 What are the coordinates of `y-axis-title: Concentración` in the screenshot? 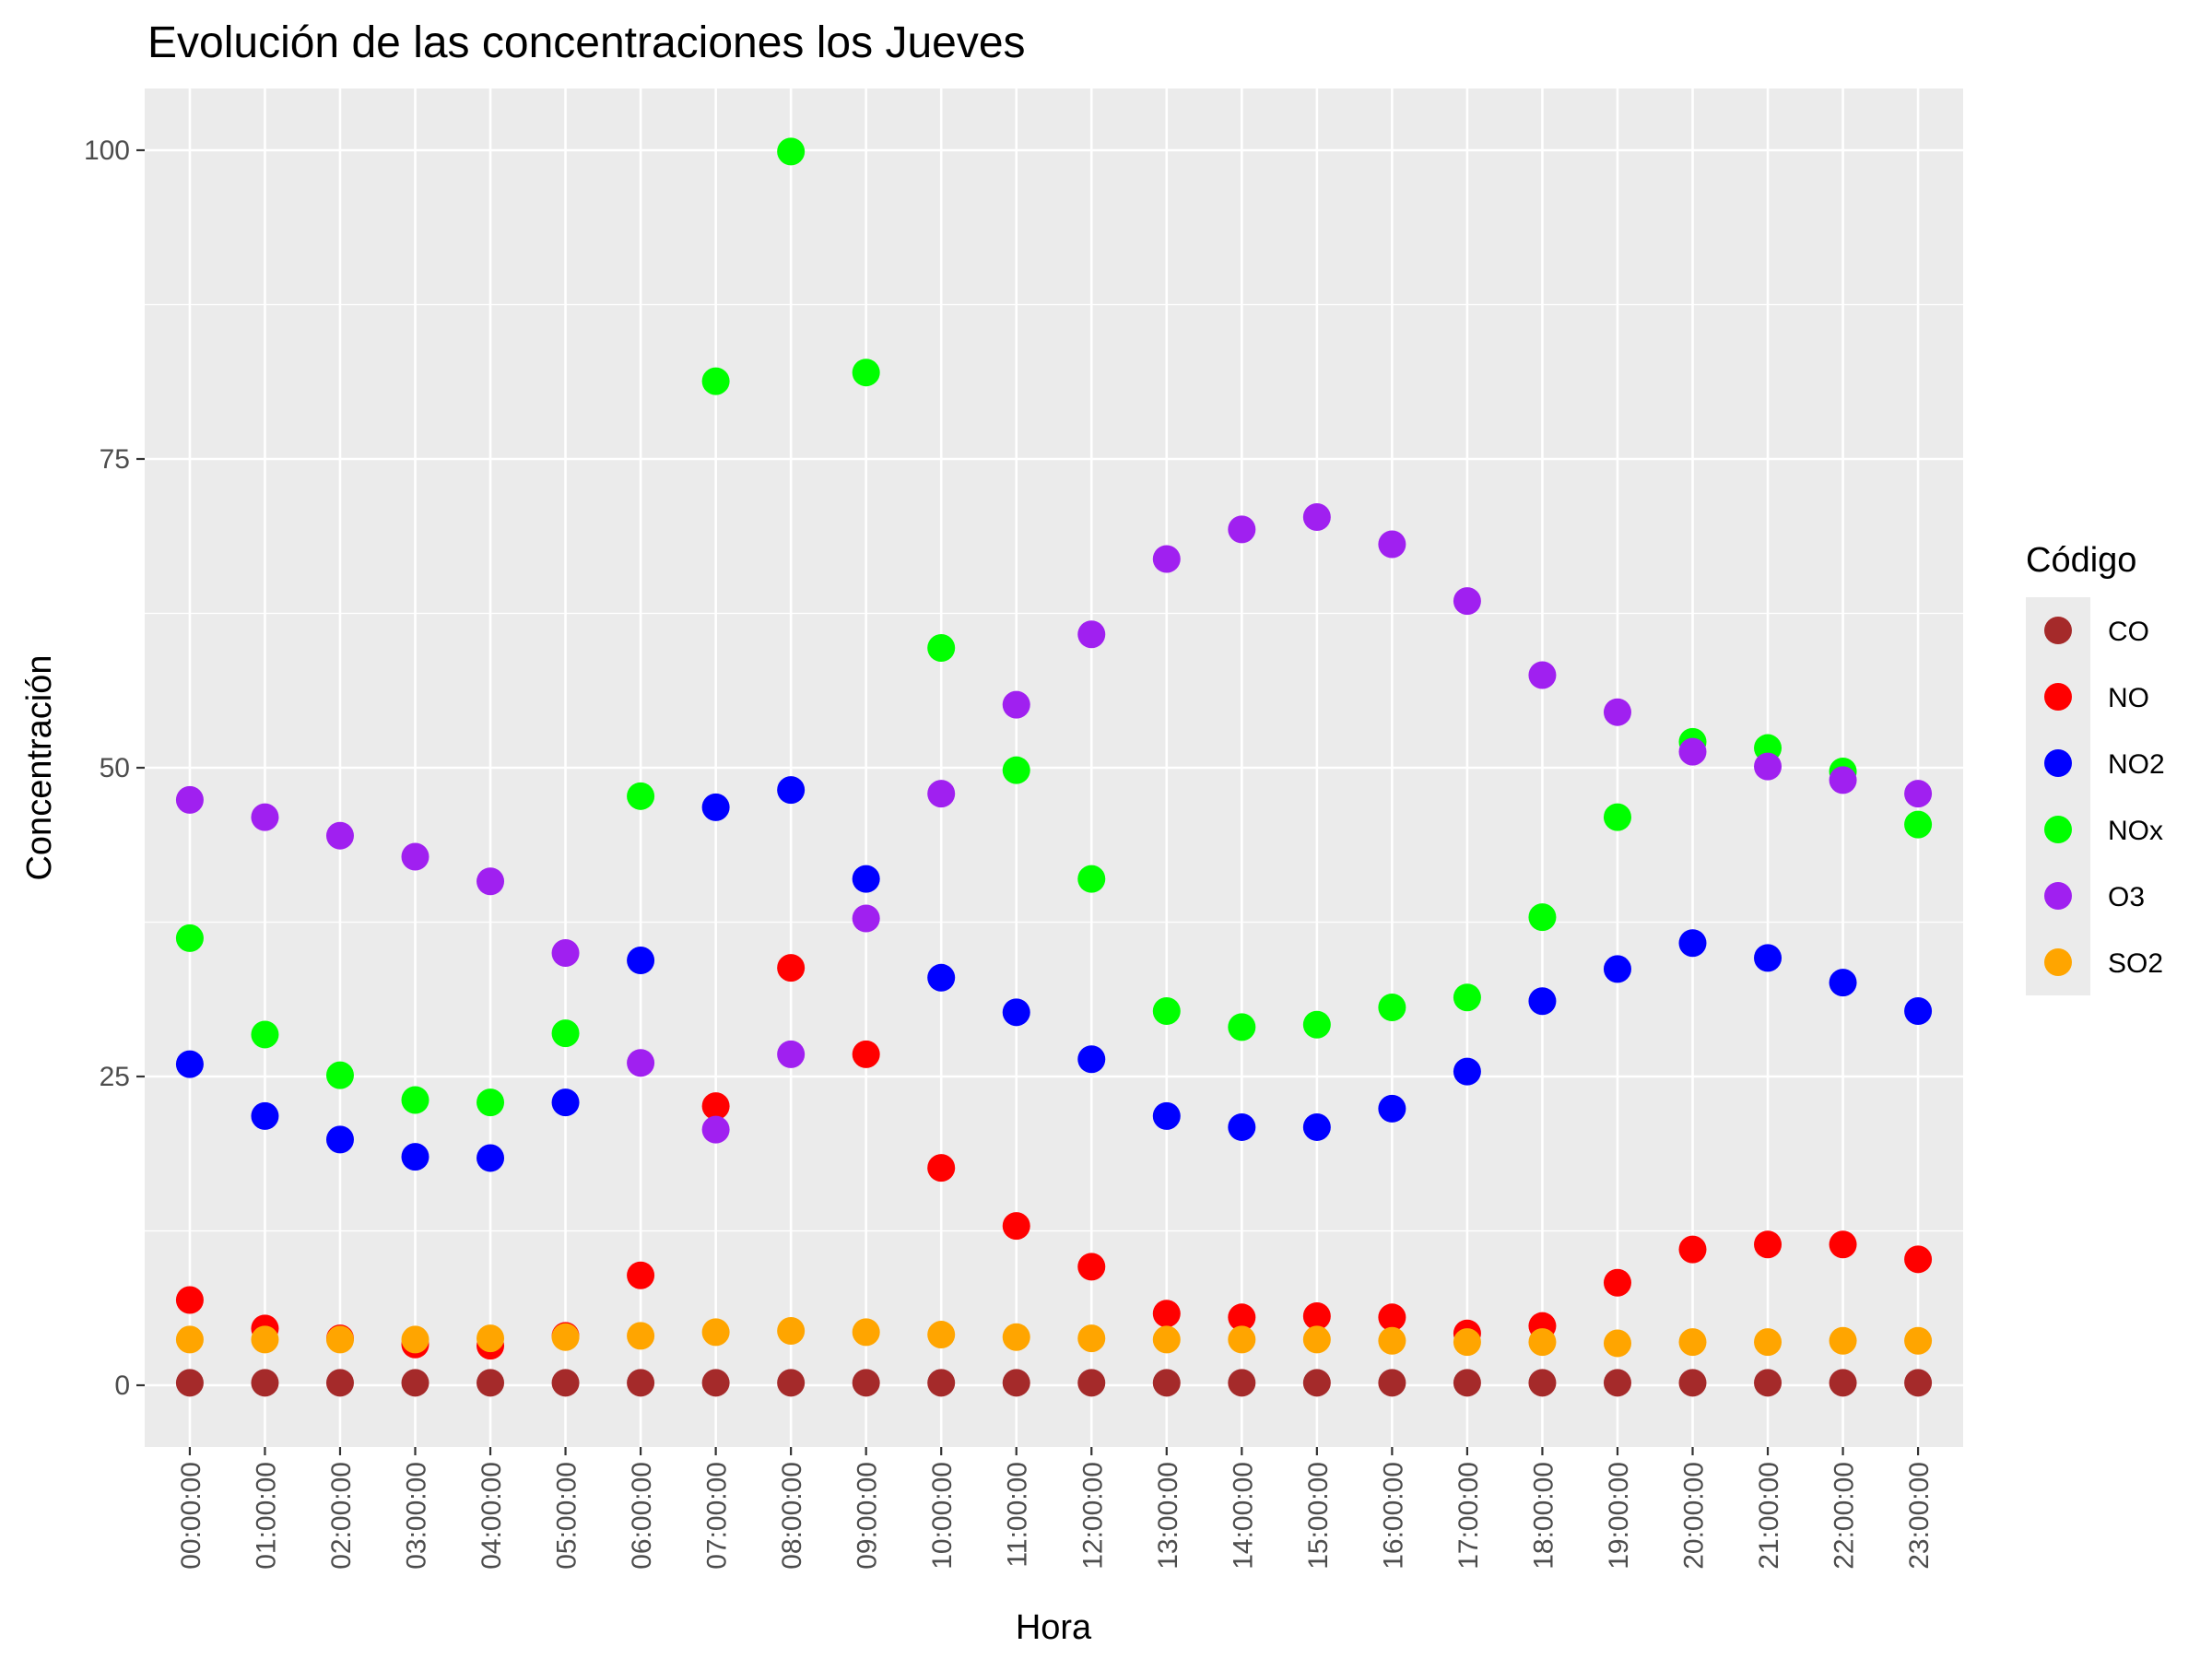 It's located at (39, 767).